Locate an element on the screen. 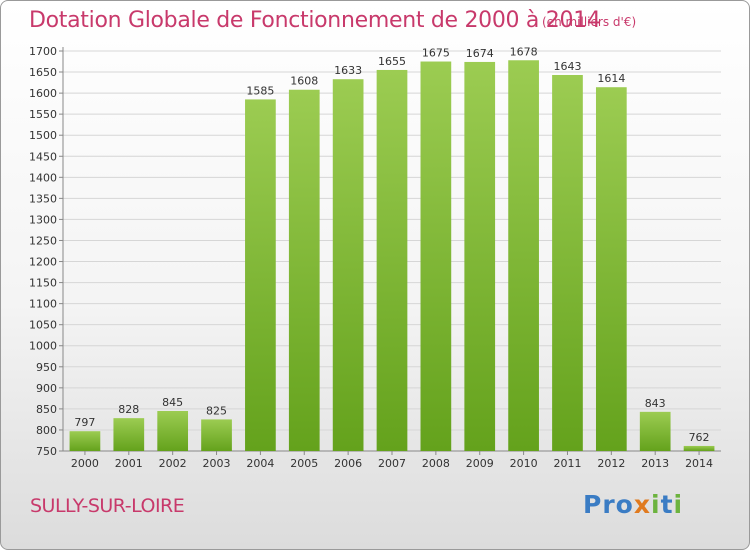 The height and width of the screenshot is (550, 750). y-tick-label: 850 is located at coordinates (46, 409).